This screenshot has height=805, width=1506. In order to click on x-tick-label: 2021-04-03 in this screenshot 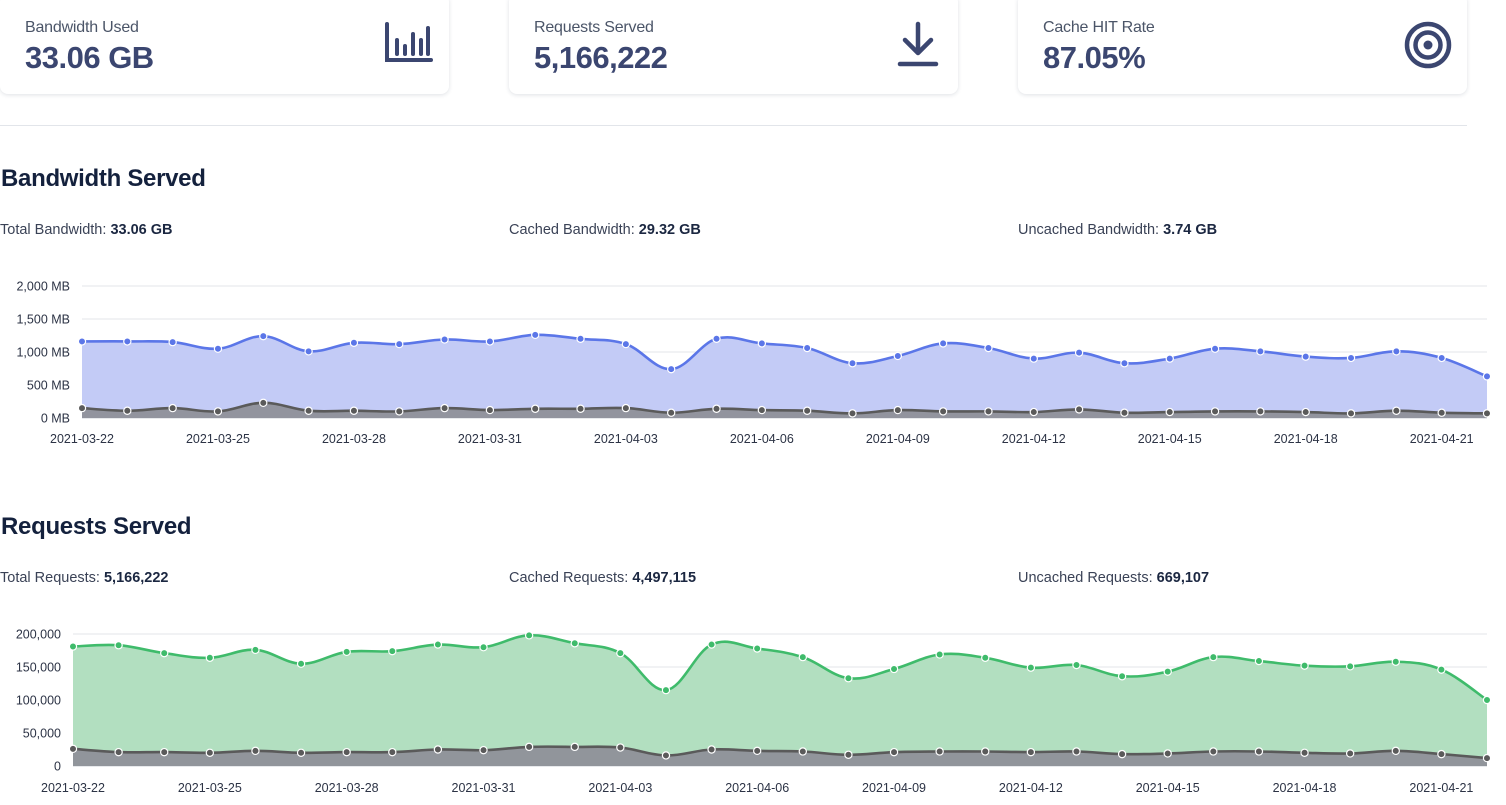, I will do `click(620, 788)`.